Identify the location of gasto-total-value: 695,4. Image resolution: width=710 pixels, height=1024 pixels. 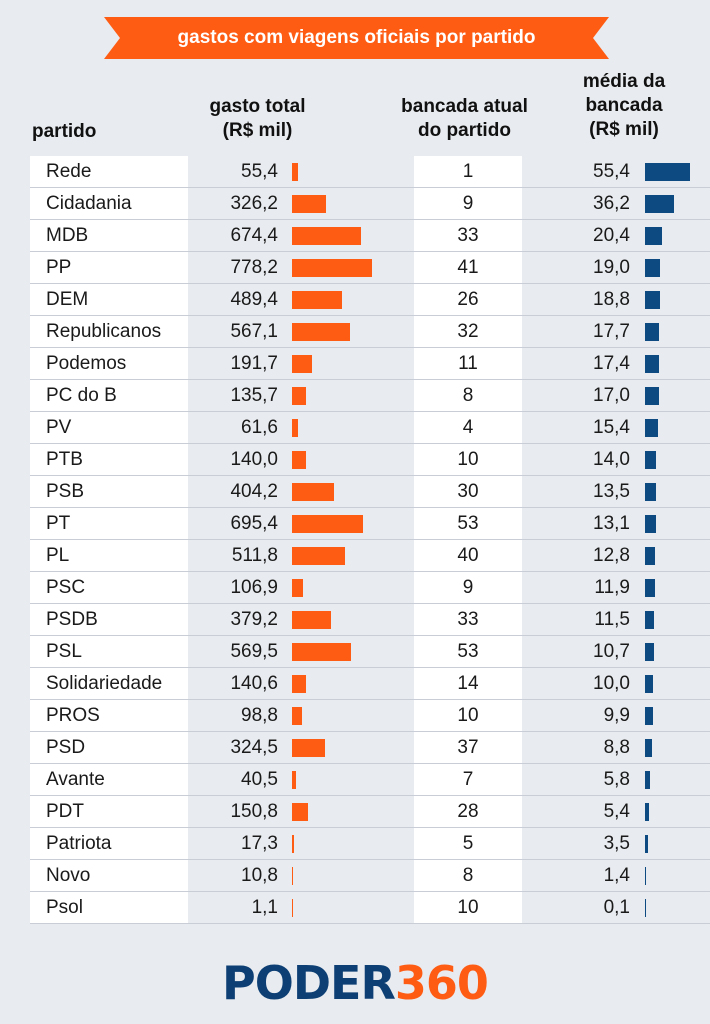
(254, 523).